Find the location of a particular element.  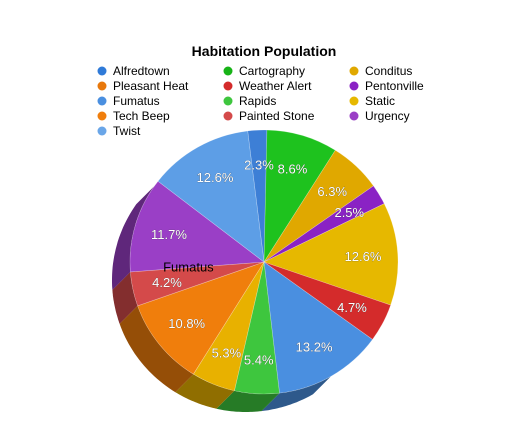

legend-item-cartography: Cartography is located at coordinates (264, 71).